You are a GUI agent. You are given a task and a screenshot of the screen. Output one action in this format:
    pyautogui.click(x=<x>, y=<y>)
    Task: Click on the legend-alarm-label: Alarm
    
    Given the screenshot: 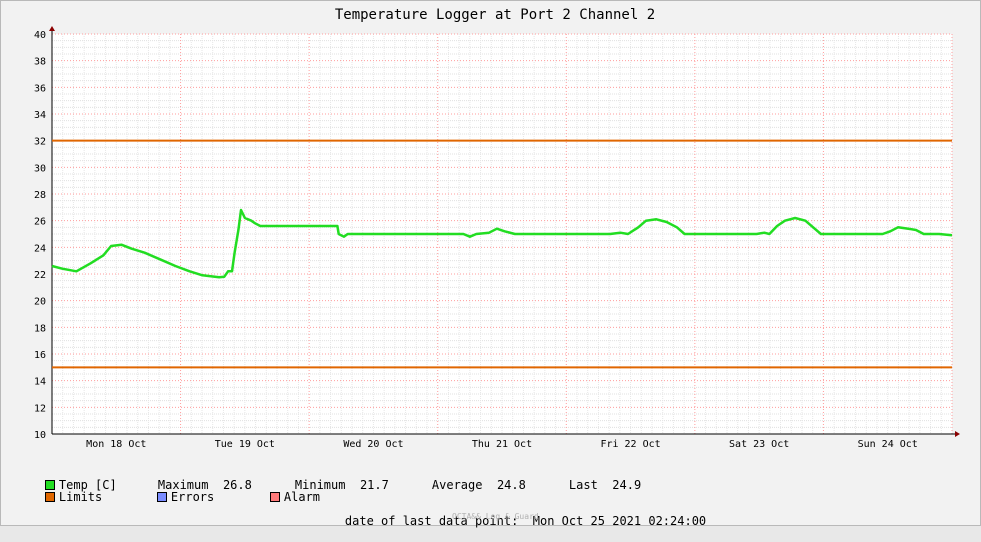 What is the action you would take?
    pyautogui.click(x=302, y=497)
    